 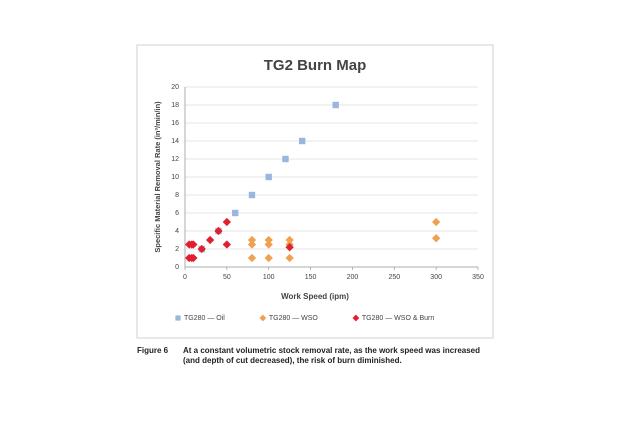 What do you see at coordinates (227, 277) in the screenshot?
I see `x-tick-label: 50` at bounding box center [227, 277].